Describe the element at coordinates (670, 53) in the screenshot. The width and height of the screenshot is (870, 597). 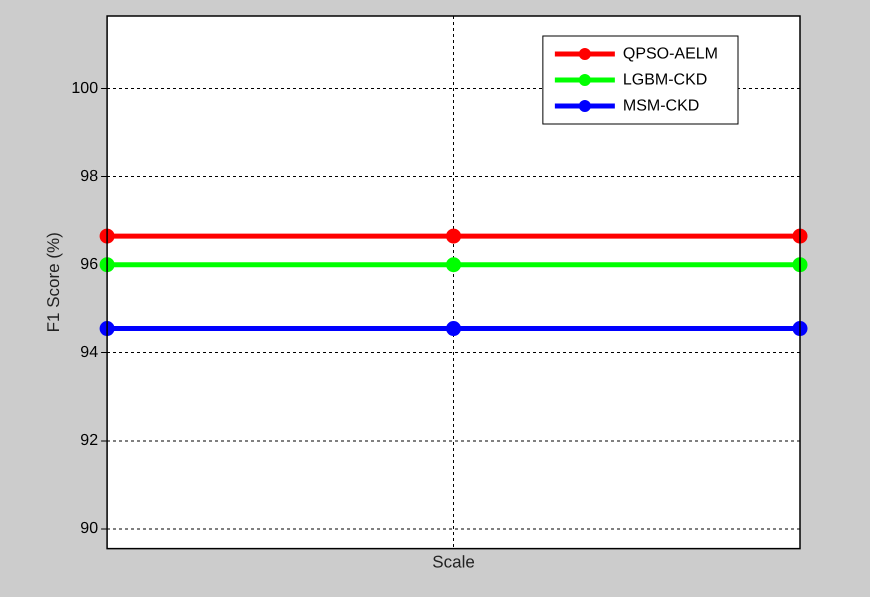
I see `legend-label: QPSO-AELM` at that location.